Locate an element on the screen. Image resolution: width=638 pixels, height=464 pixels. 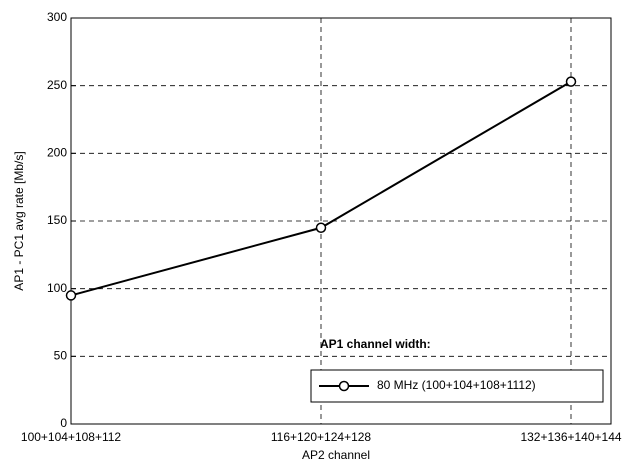
y-tick-label: 50 is located at coordinates (61, 356).